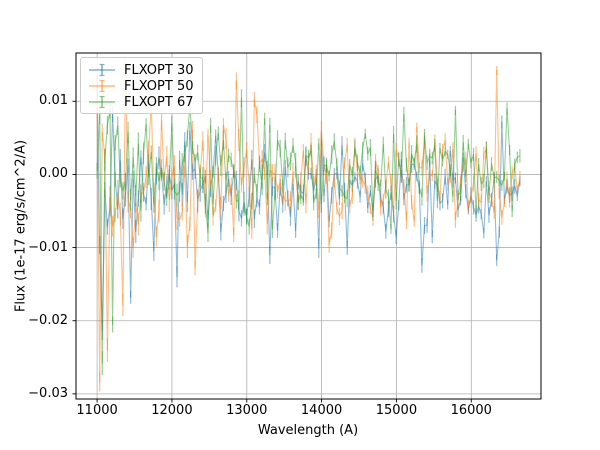  Describe the element at coordinates (396, 410) in the screenshot. I see `x-tick-label: 15000` at that location.